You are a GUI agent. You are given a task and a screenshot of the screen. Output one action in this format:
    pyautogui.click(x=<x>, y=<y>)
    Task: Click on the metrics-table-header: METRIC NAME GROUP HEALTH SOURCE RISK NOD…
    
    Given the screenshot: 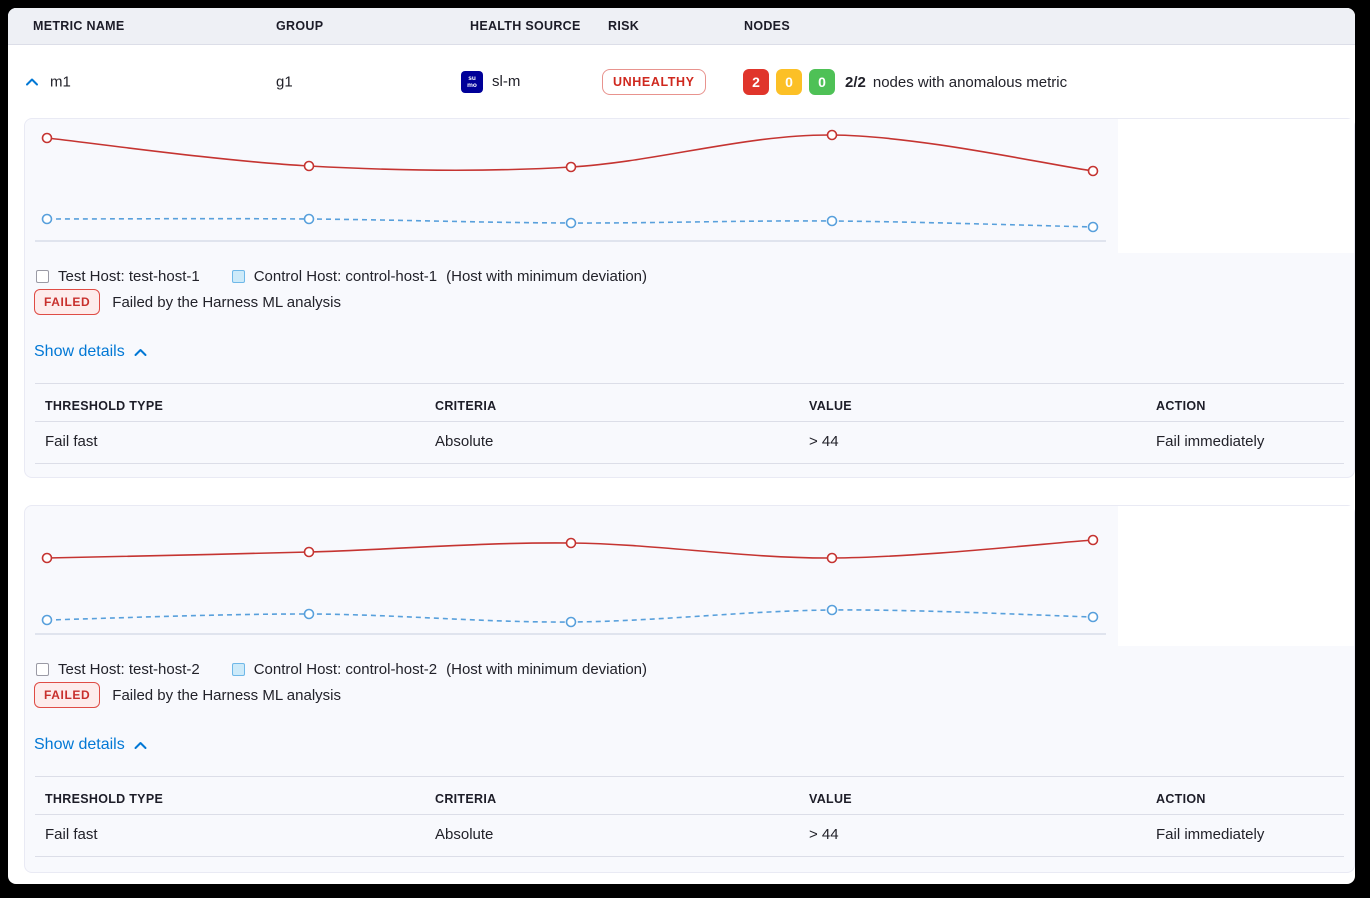 What is the action you would take?
    pyautogui.click(x=681, y=26)
    